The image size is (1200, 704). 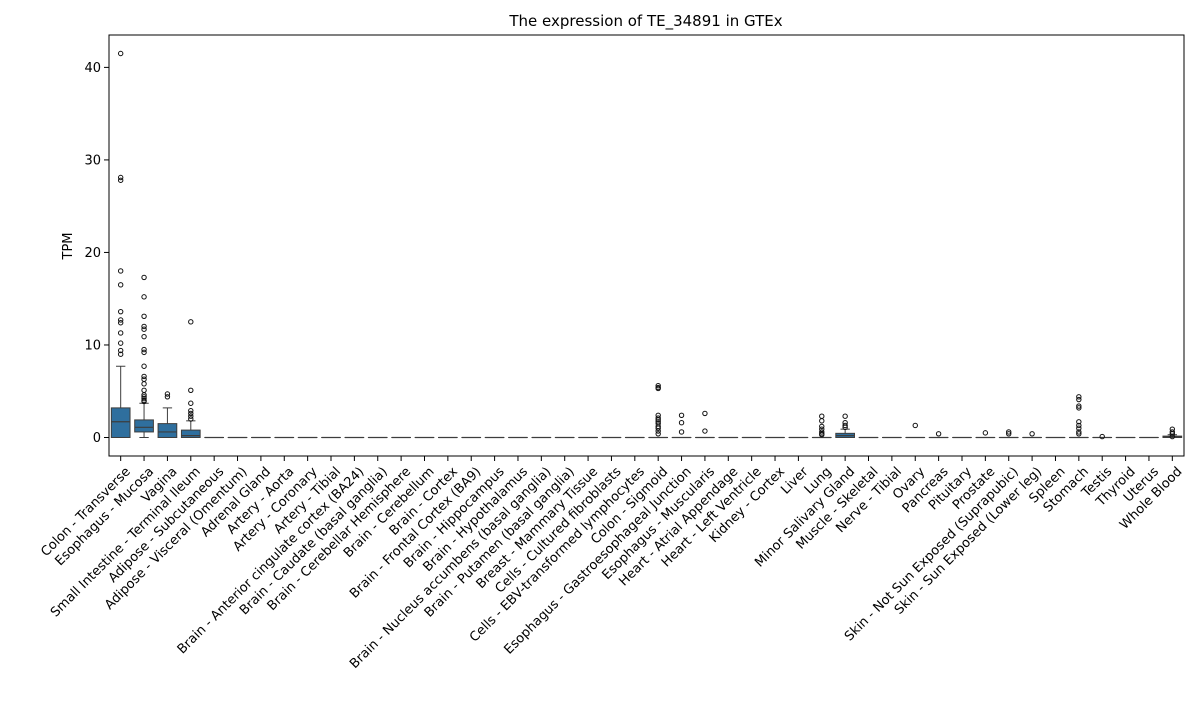 I want to click on y-tick-label: 0, so click(x=97, y=438).